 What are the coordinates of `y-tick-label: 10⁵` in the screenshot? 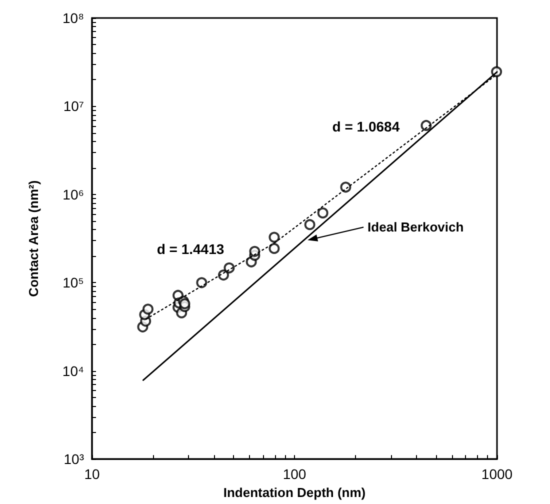 It's located at (73, 282).